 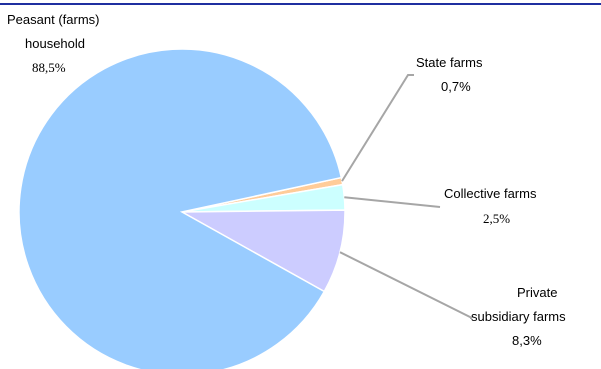 I want to click on label-peasant-name-2: household, so click(x=55, y=43).